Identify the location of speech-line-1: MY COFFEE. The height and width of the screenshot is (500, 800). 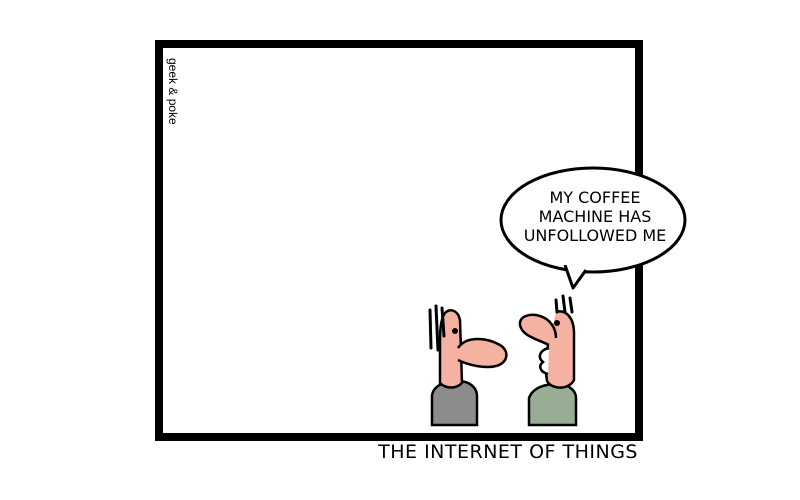
(595, 197).